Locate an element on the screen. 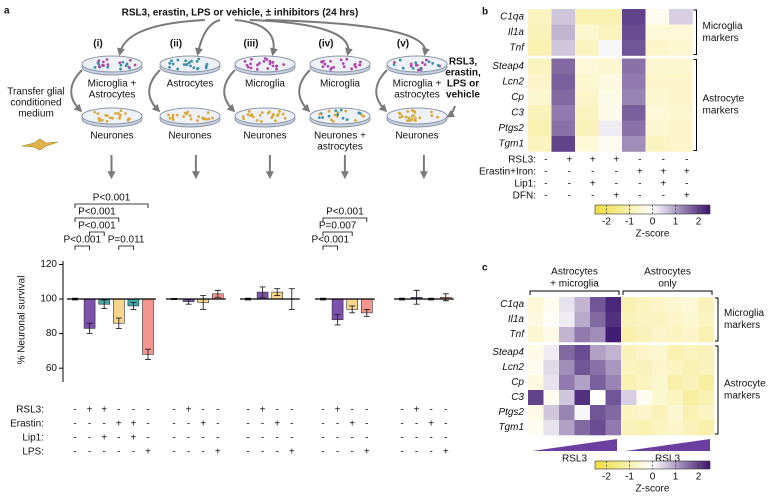 The image size is (778, 496). direct-label: LPS or is located at coordinates (463, 84).